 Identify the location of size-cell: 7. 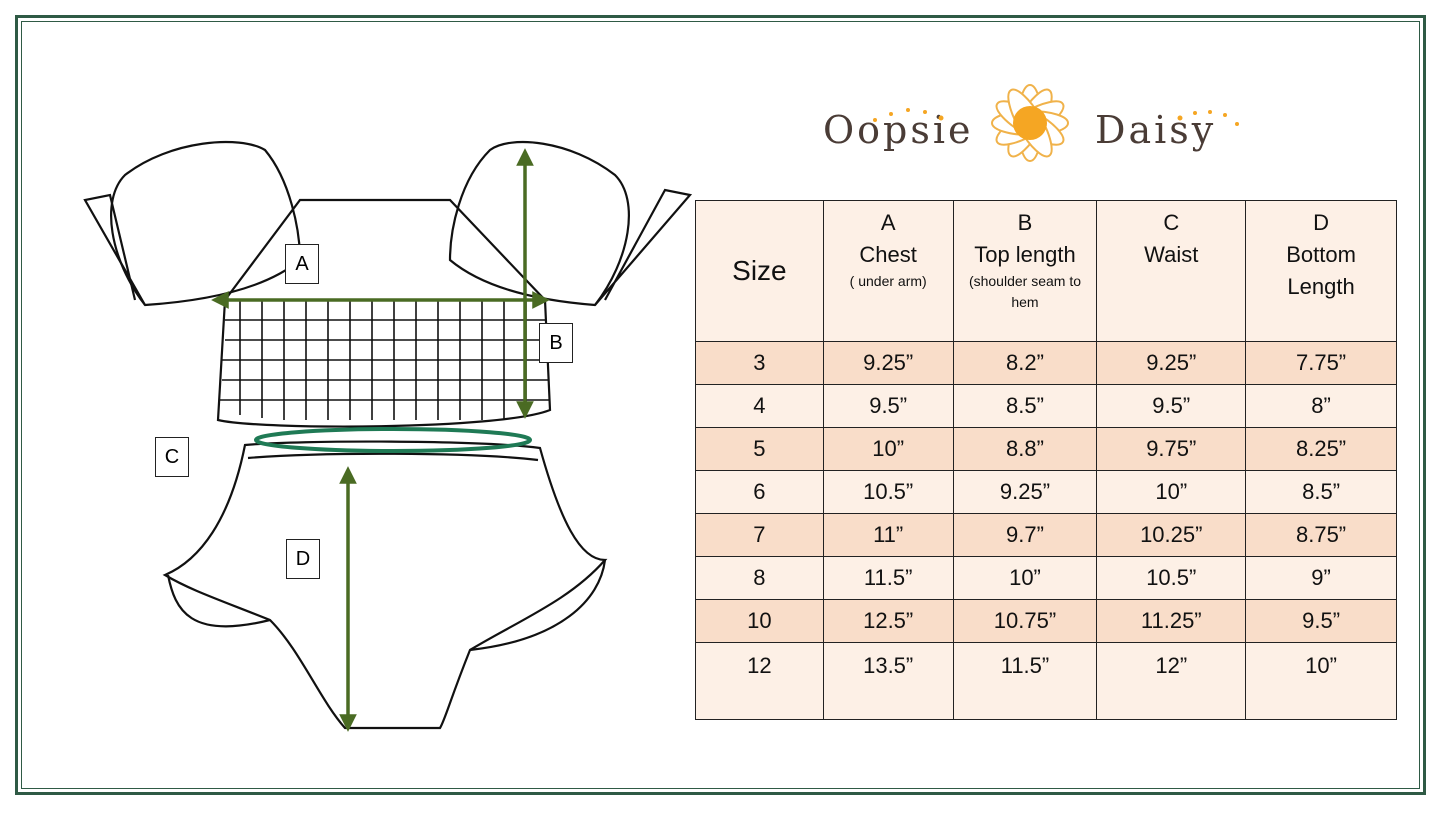
(759, 535).